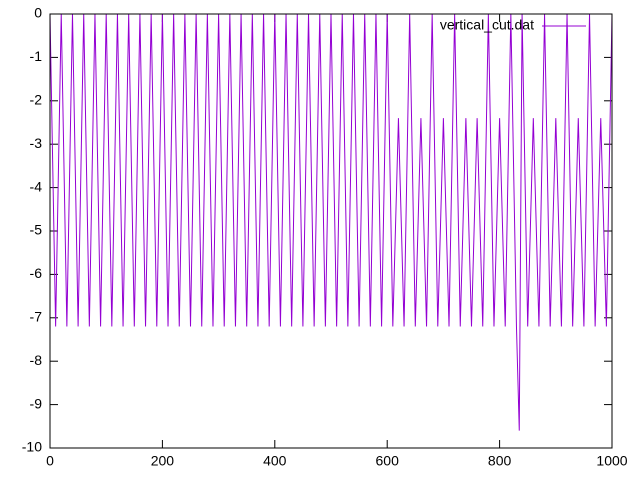 The width and height of the screenshot is (640, 485). Describe the element at coordinates (36, 56) in the screenshot. I see `y-tick-label: -1` at that location.